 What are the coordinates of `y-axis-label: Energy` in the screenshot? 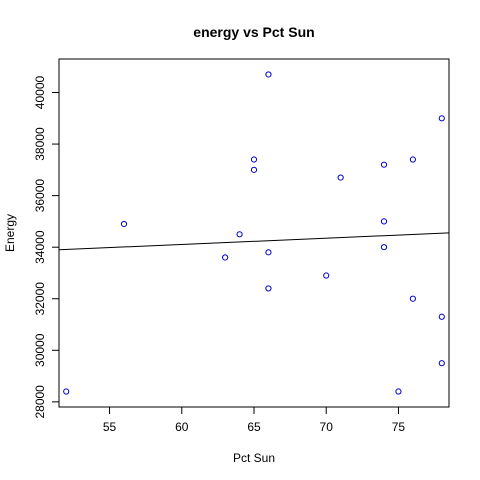 It's located at (10, 233).